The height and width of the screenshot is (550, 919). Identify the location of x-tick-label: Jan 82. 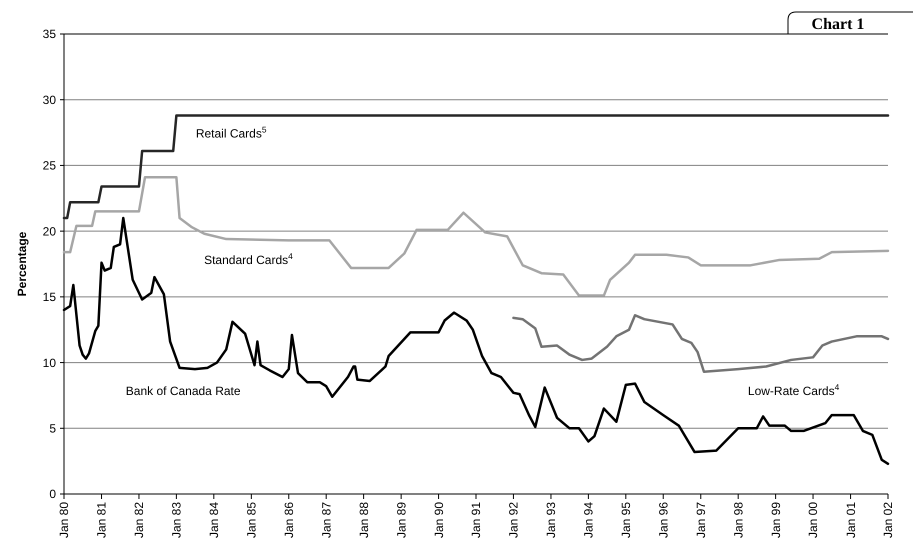
(139, 520).